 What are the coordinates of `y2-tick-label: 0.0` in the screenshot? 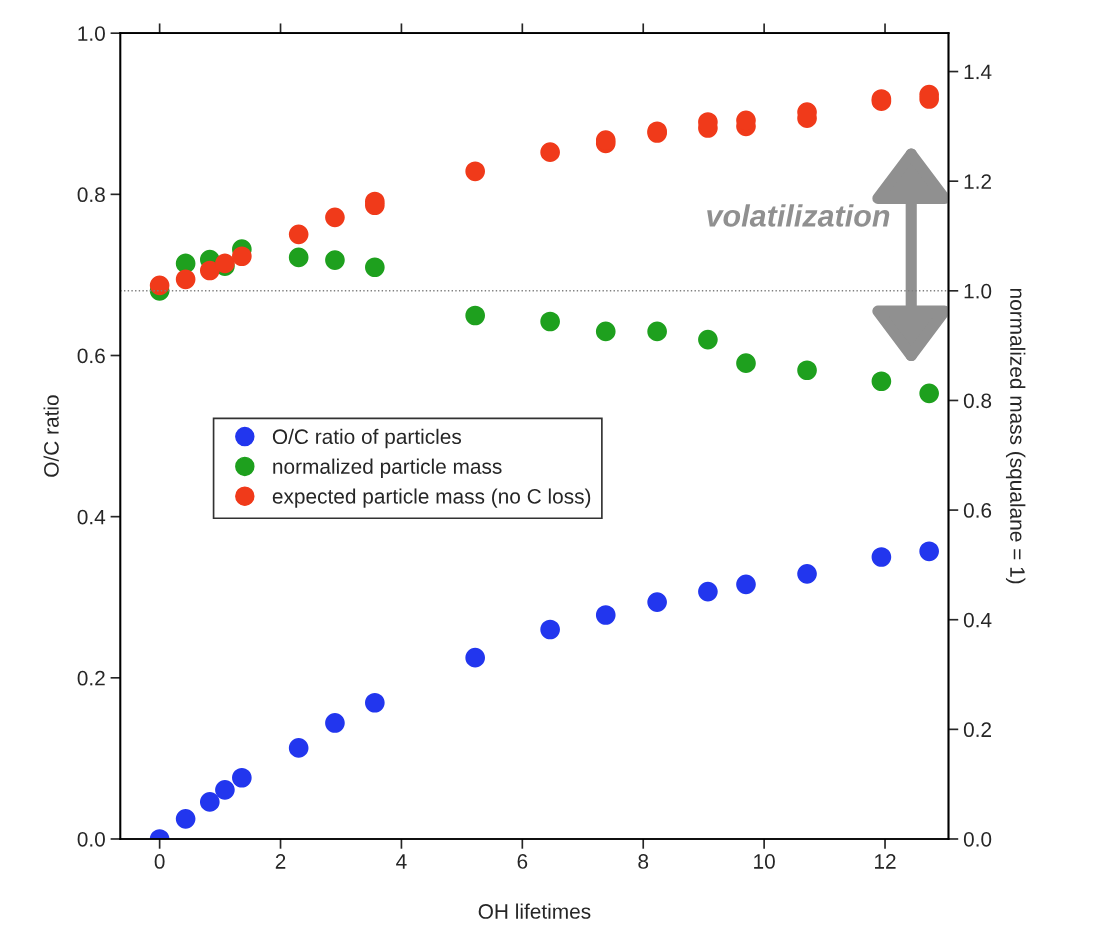 It's located at (977, 839).